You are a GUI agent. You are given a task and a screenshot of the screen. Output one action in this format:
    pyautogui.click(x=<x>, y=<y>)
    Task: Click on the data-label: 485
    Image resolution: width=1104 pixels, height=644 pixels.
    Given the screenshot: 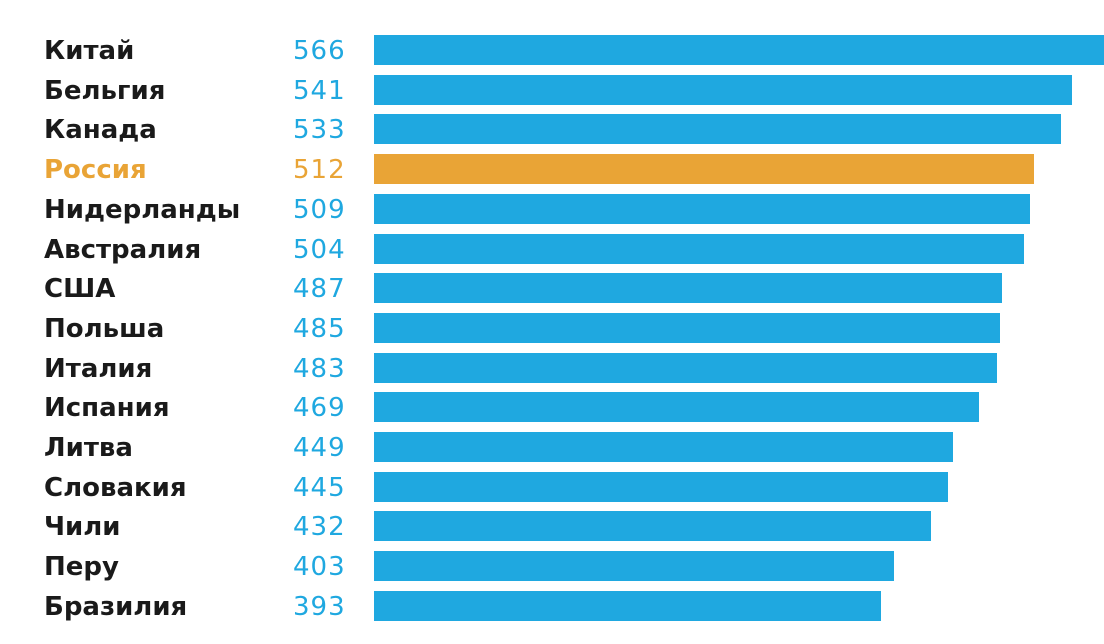 What is the action you would take?
    pyautogui.click(x=319, y=328)
    